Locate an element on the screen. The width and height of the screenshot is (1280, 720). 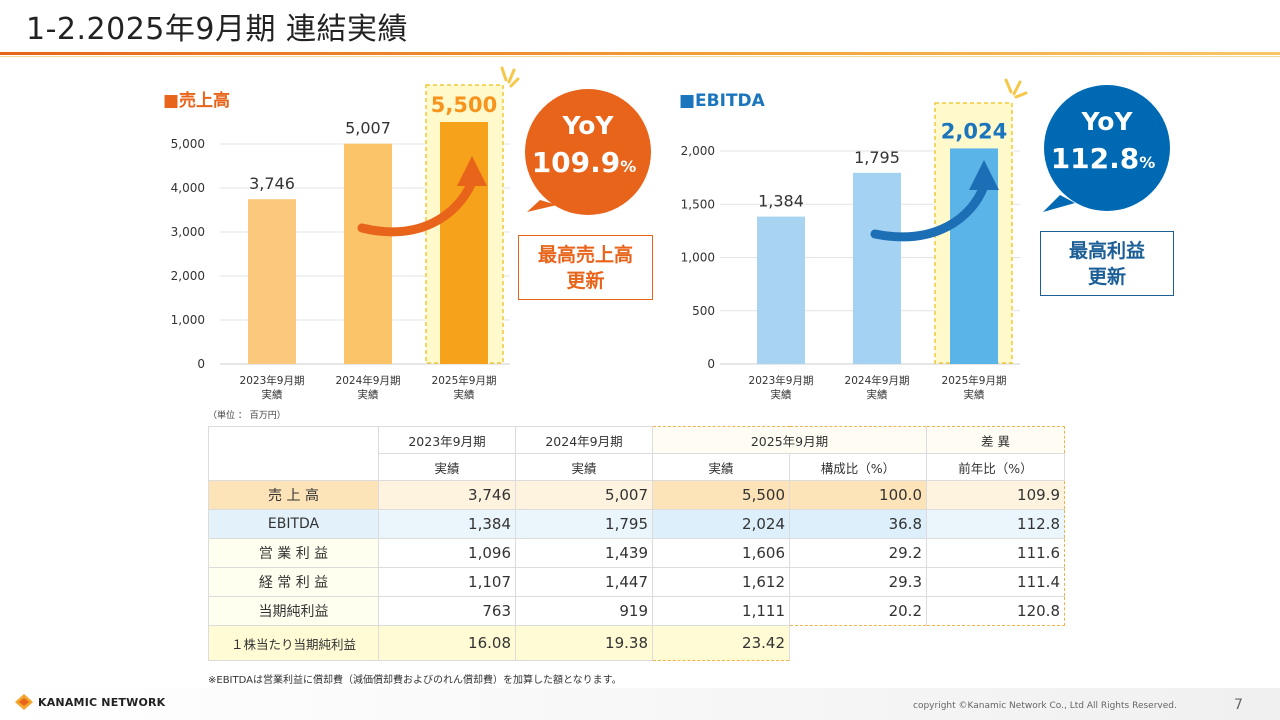
bar-value-label: 1,795 is located at coordinates (877, 157).